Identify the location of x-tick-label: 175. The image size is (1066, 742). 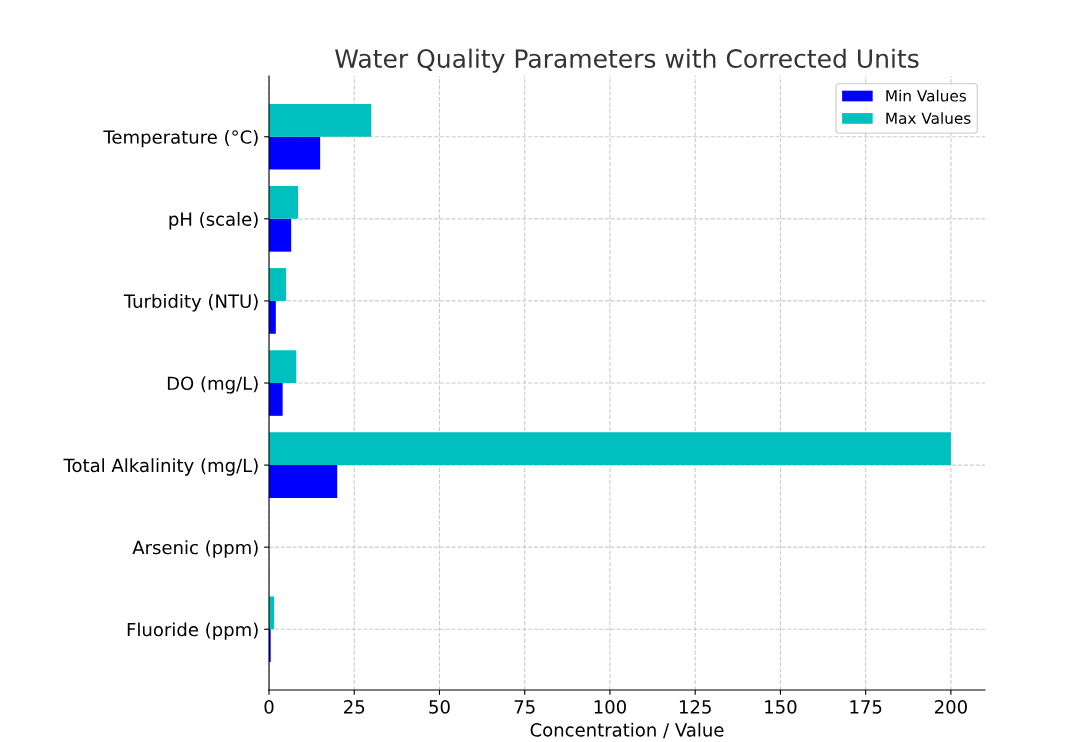
(866, 707).